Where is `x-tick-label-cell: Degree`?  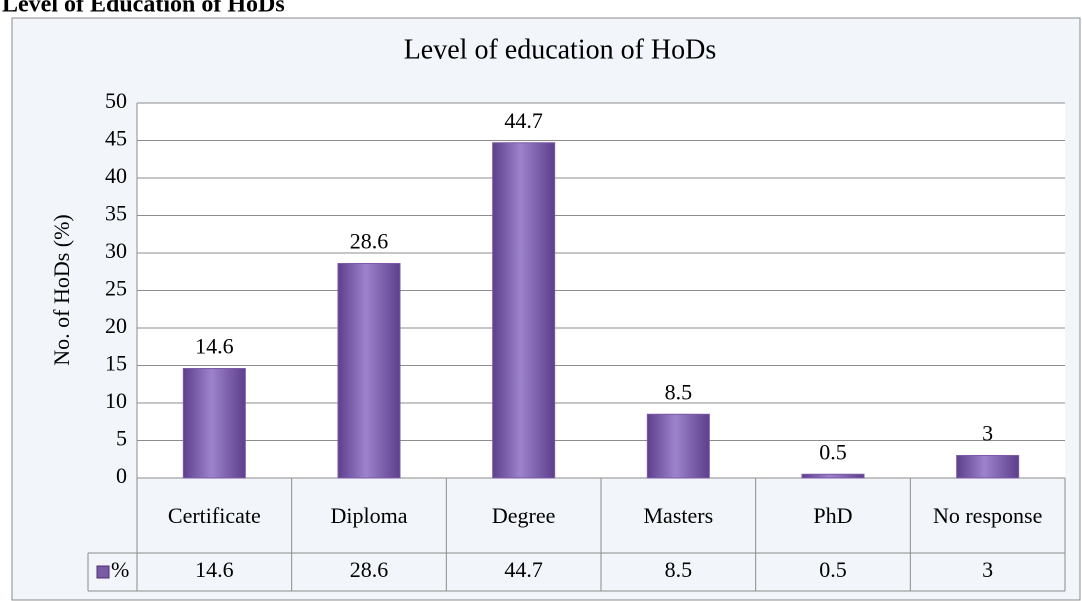
x-tick-label-cell: Degree is located at coordinates (523, 515).